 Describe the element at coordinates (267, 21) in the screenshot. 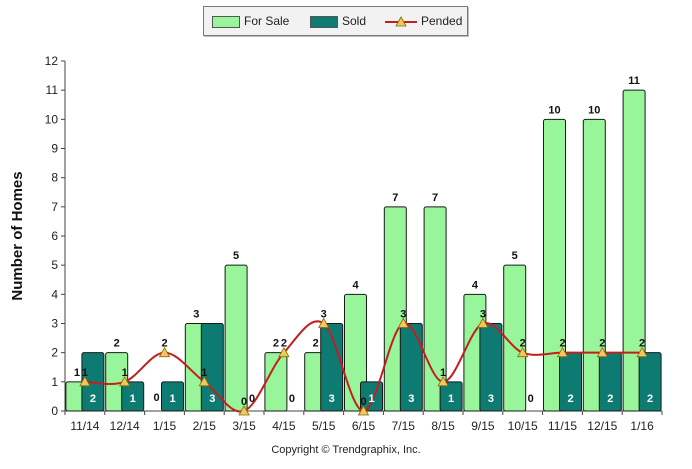

I see `legend-for-sale-label: For Sale` at that location.